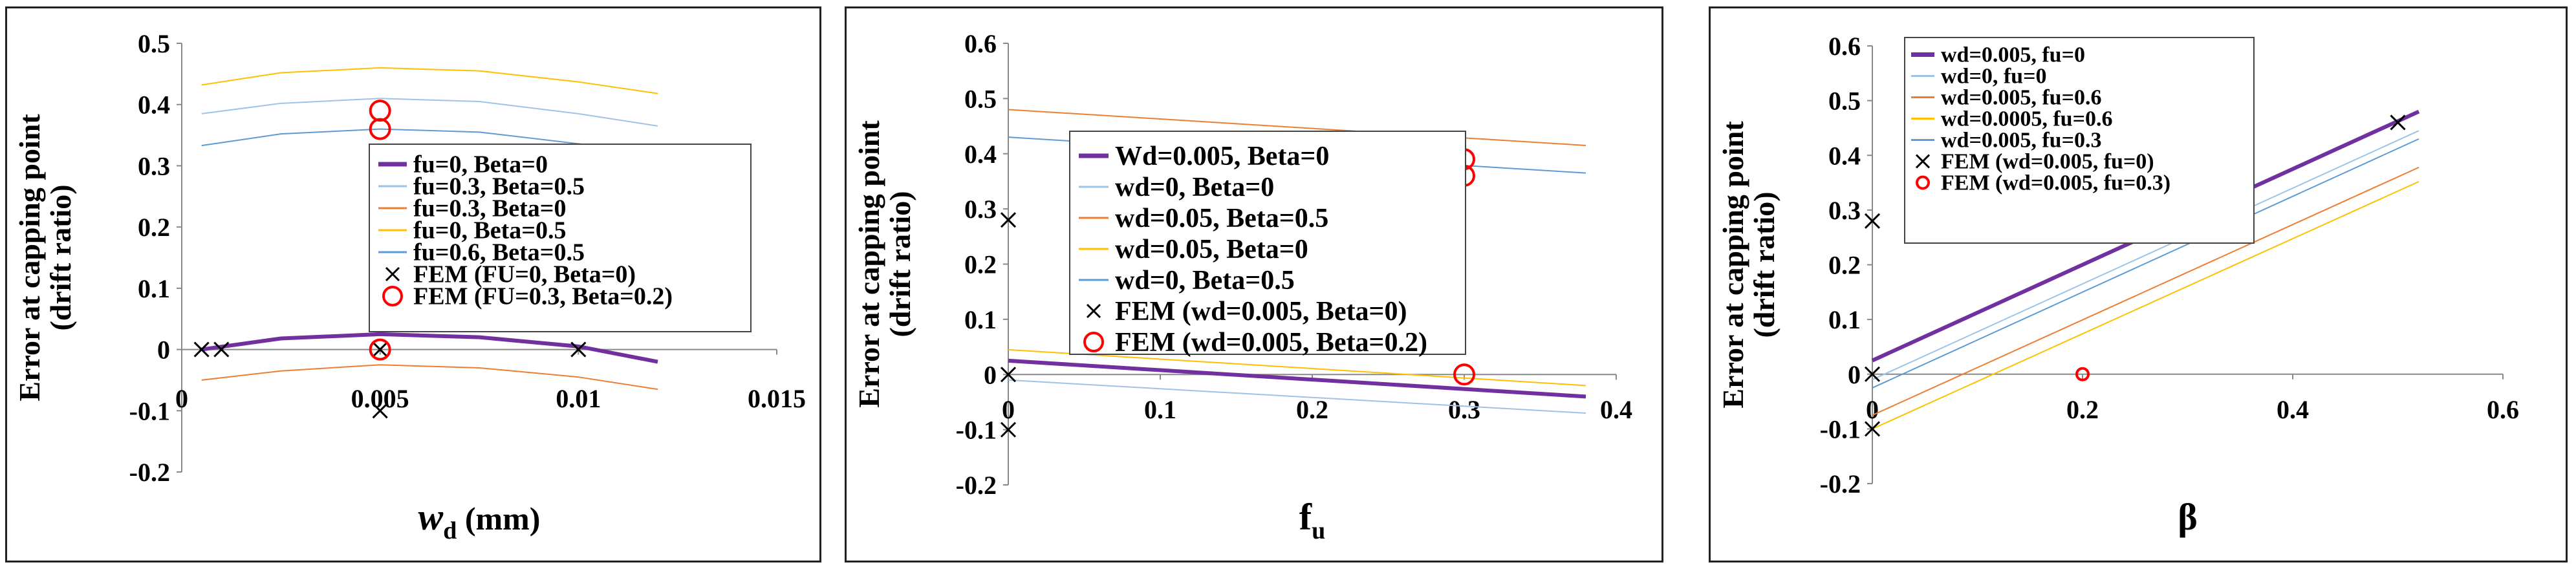 This screenshot has height=578, width=2576. I want to click on legend-label: fu=0.6, Beta=0.5, so click(499, 252).